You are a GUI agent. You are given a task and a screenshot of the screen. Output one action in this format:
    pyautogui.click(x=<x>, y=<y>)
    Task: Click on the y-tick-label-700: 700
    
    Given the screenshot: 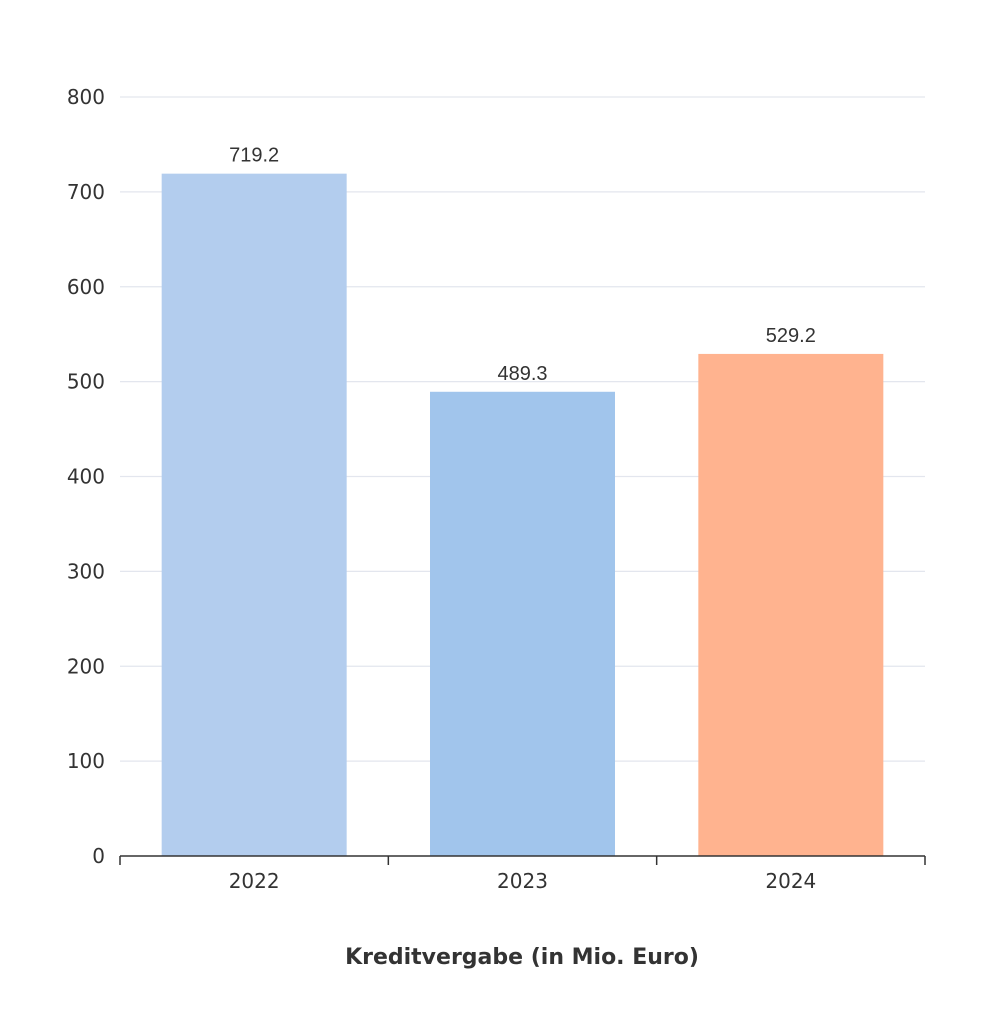 What is the action you would take?
    pyautogui.click(x=86, y=192)
    